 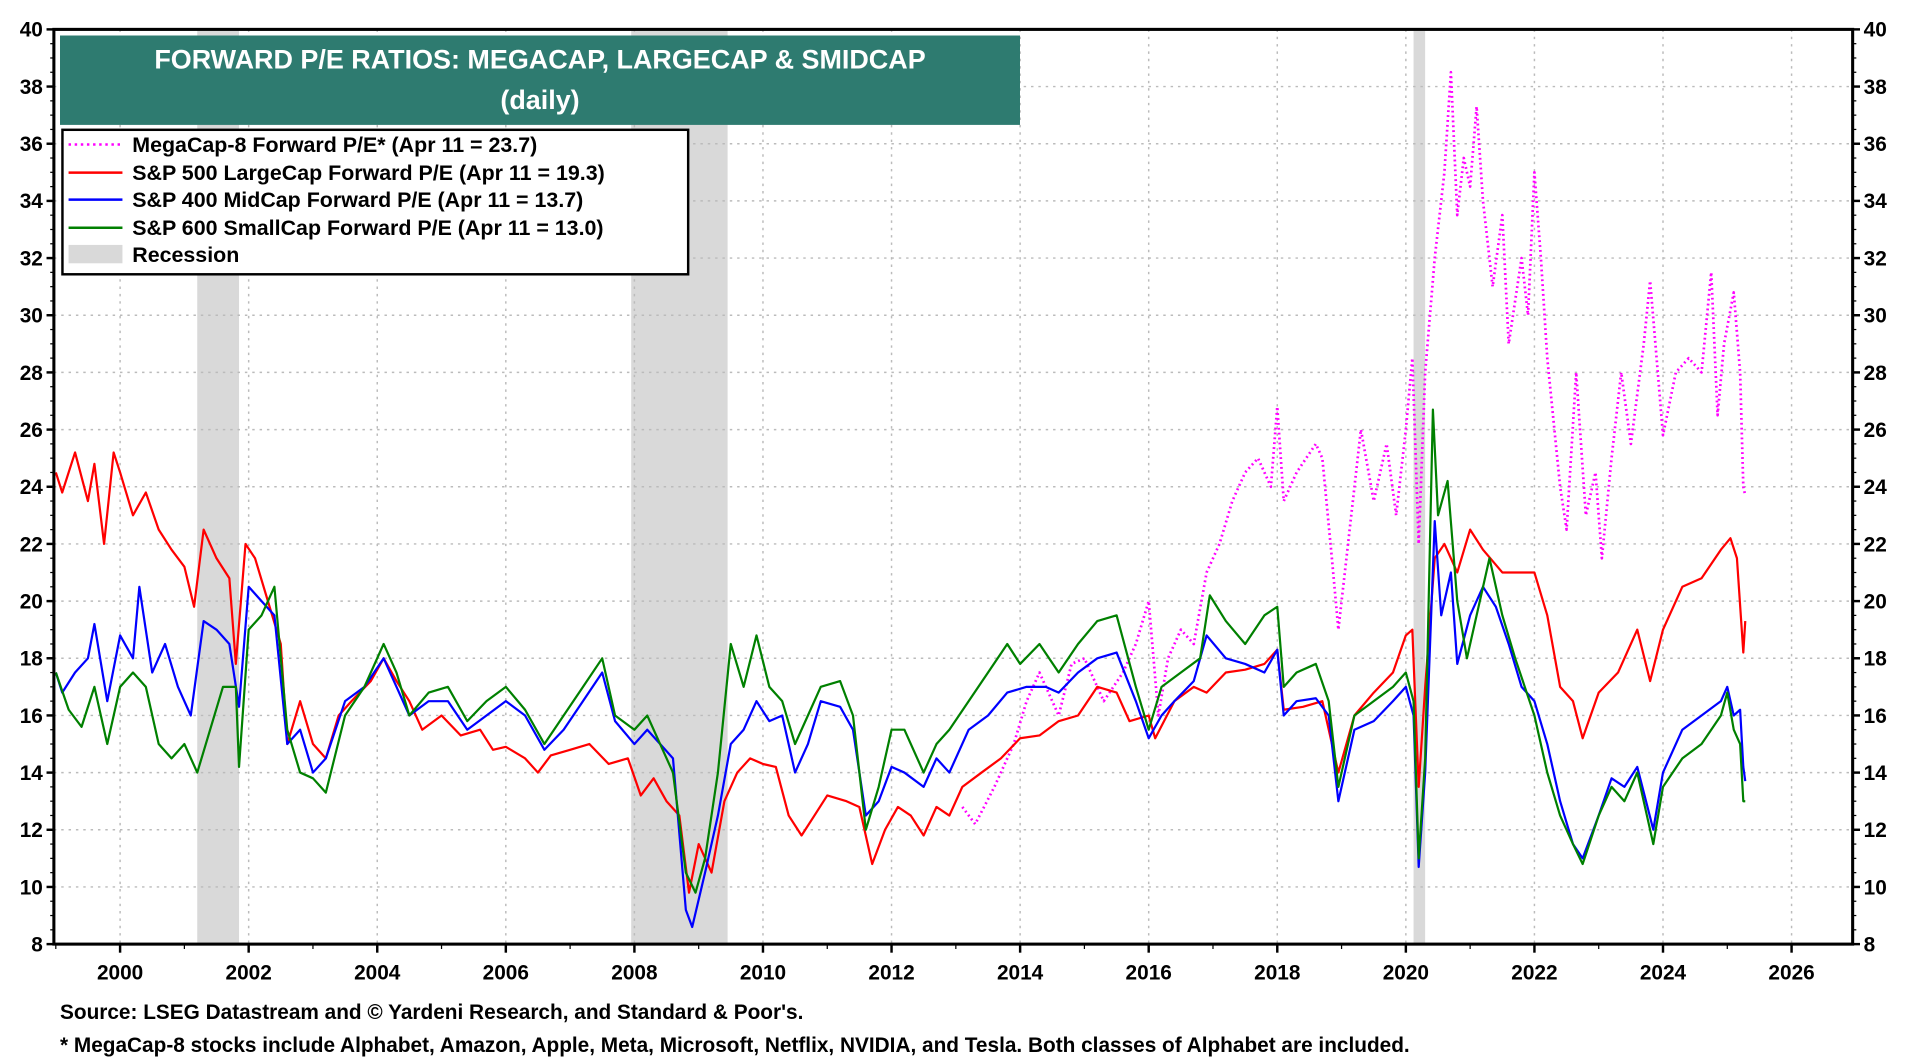 I want to click on y-tick-label-right: 30, so click(x=1875, y=316).